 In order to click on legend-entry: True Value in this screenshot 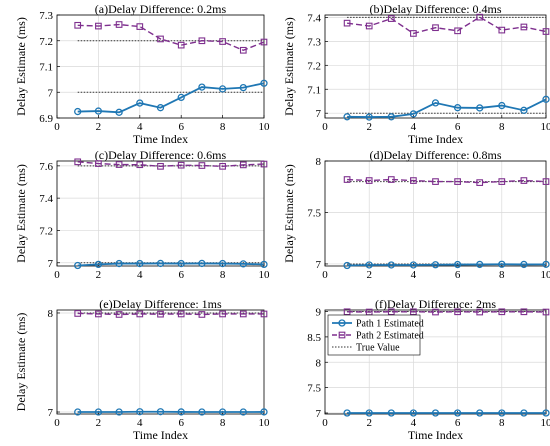, I will do `click(378, 348)`.